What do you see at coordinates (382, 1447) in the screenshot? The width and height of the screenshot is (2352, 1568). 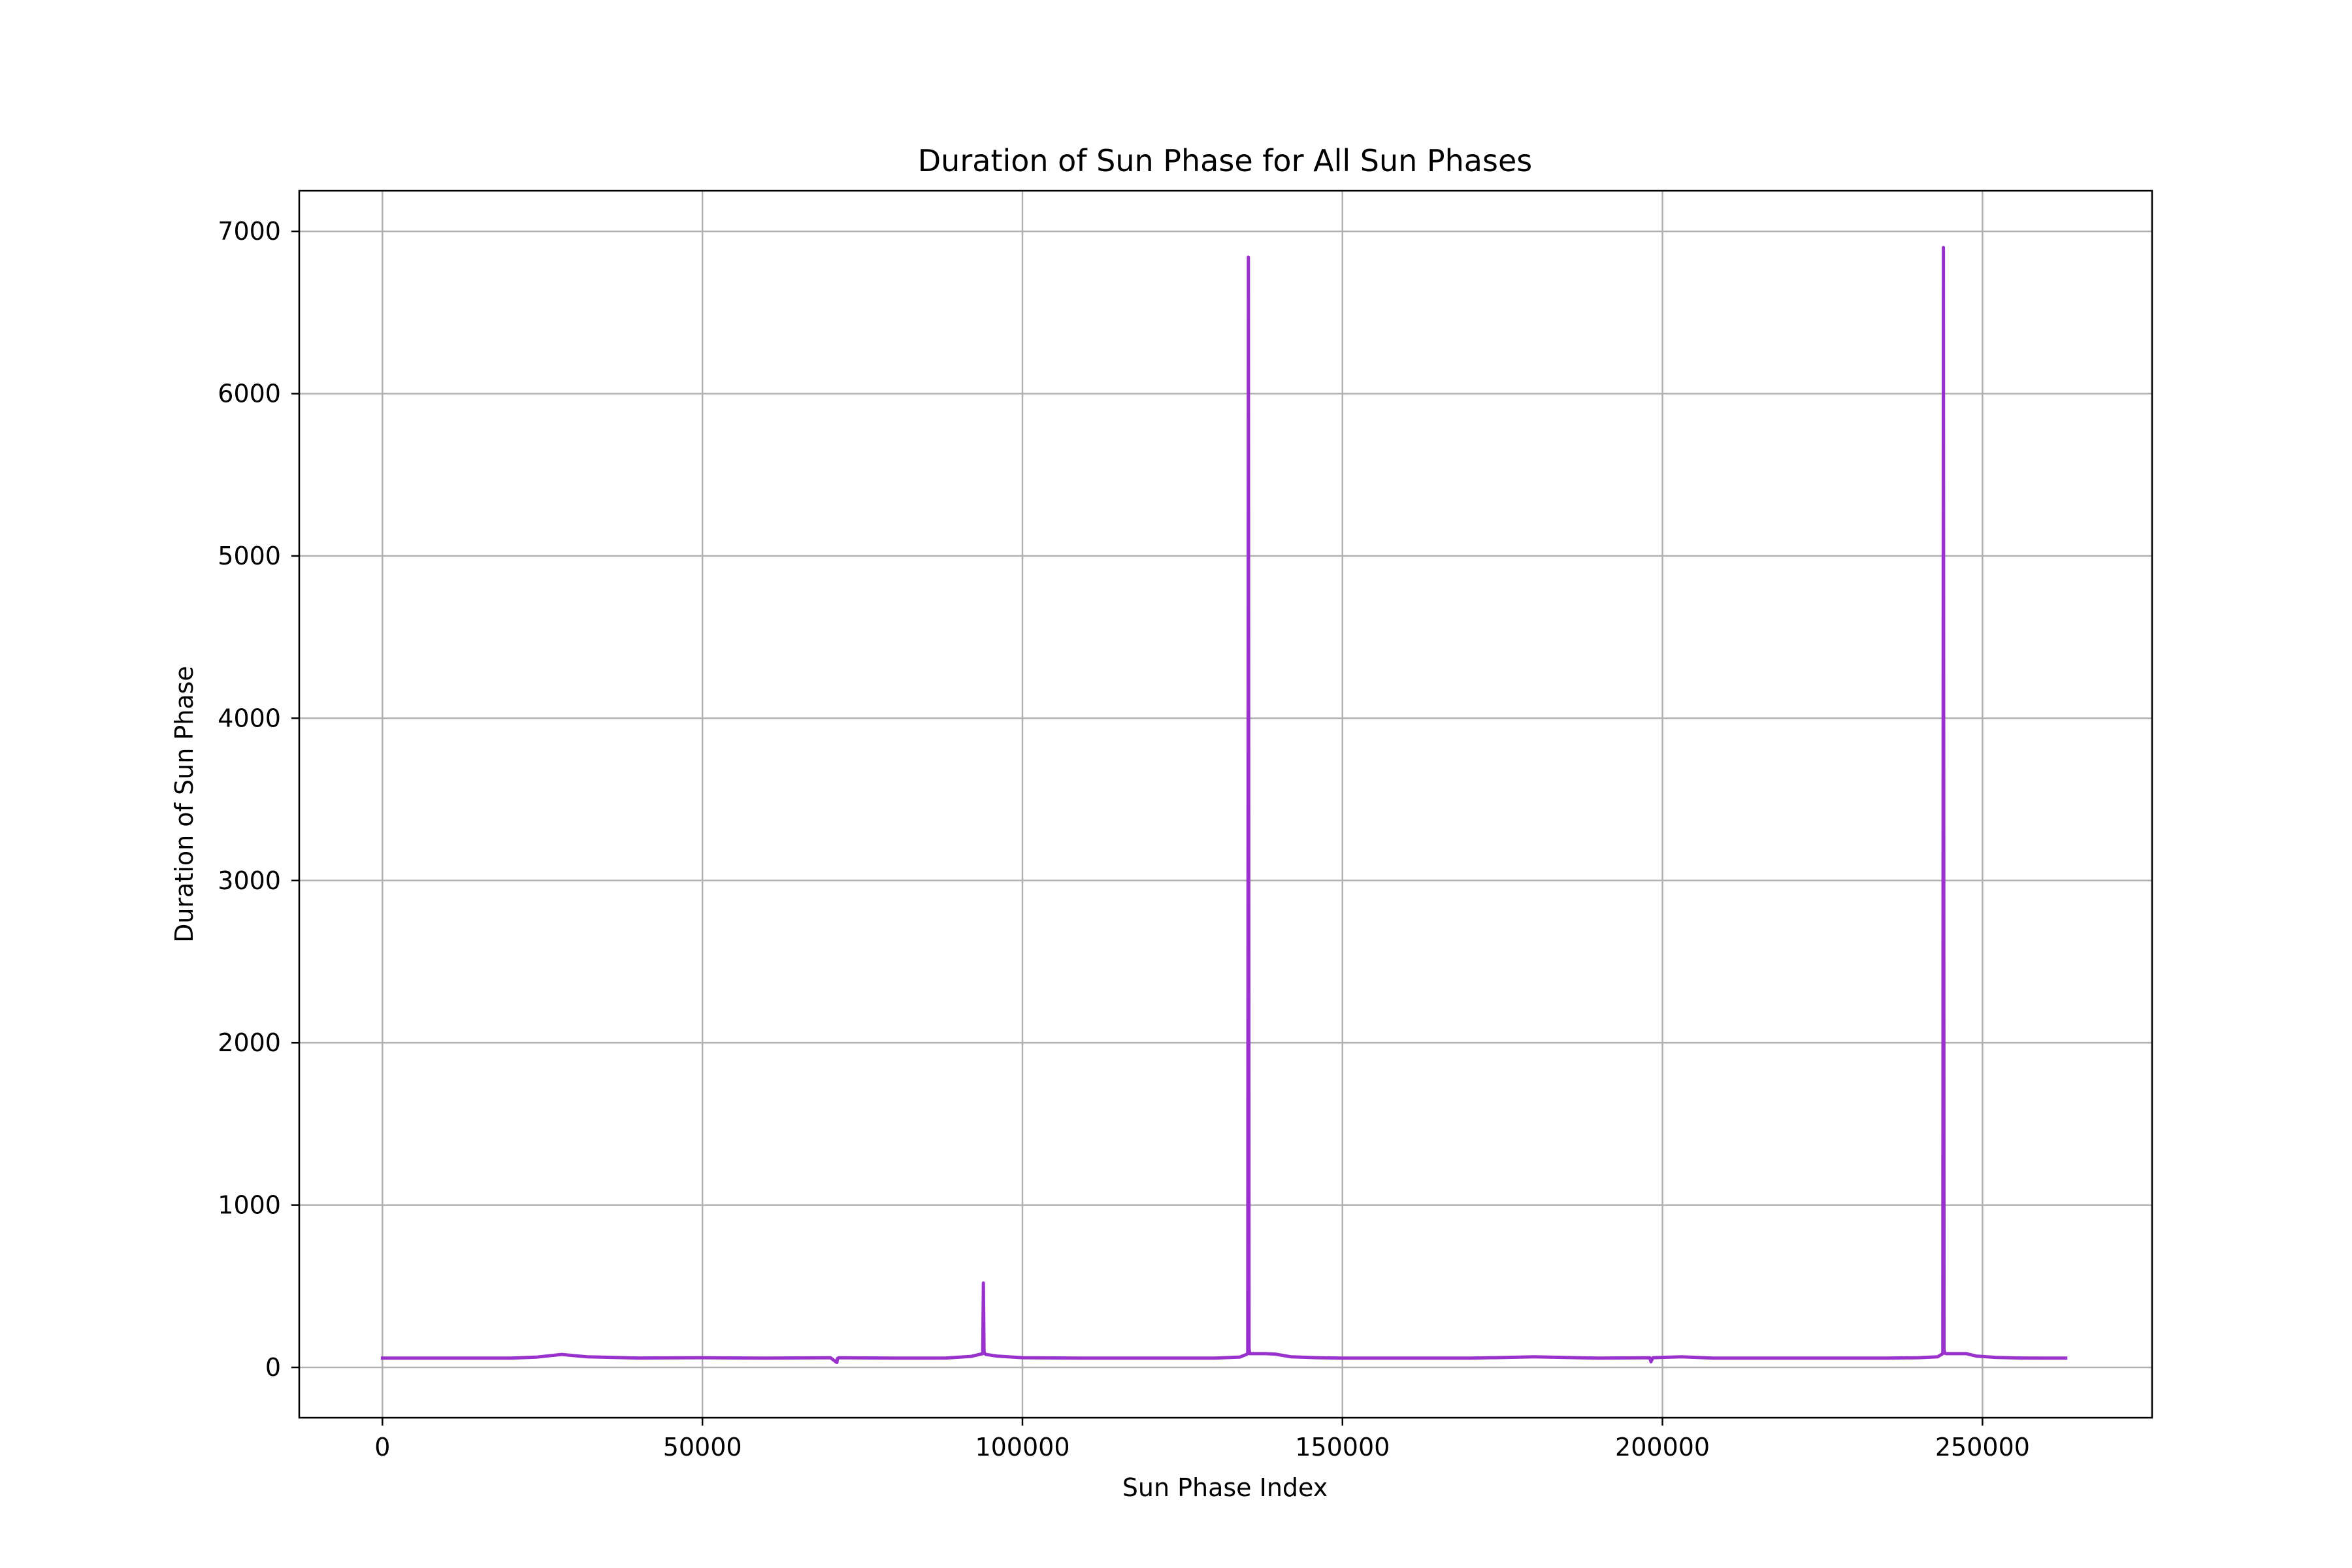 I see `x-tick-label: 0` at bounding box center [382, 1447].